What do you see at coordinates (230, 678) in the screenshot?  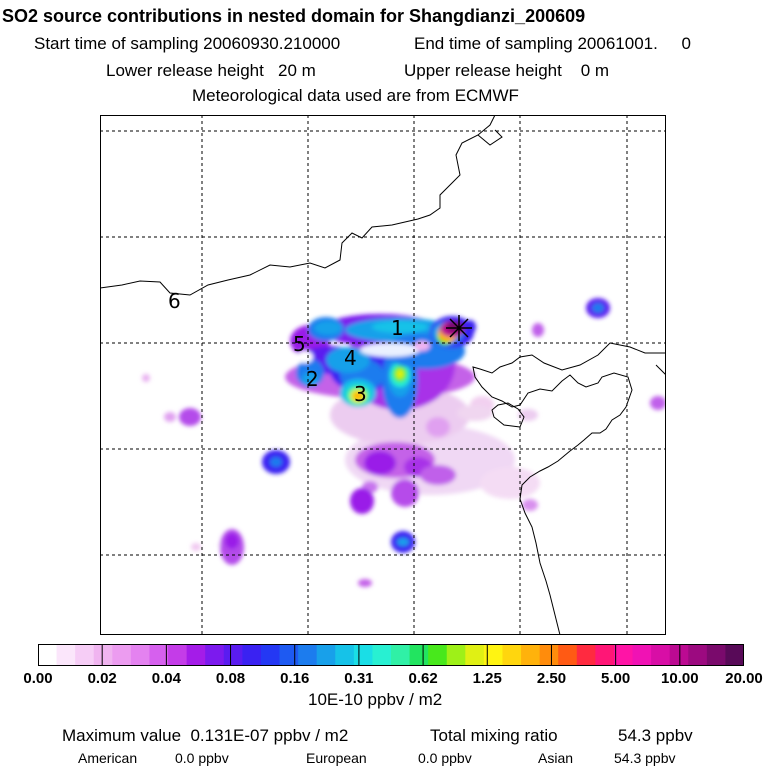 I see `colorbar-tick-label: 0.08` at bounding box center [230, 678].